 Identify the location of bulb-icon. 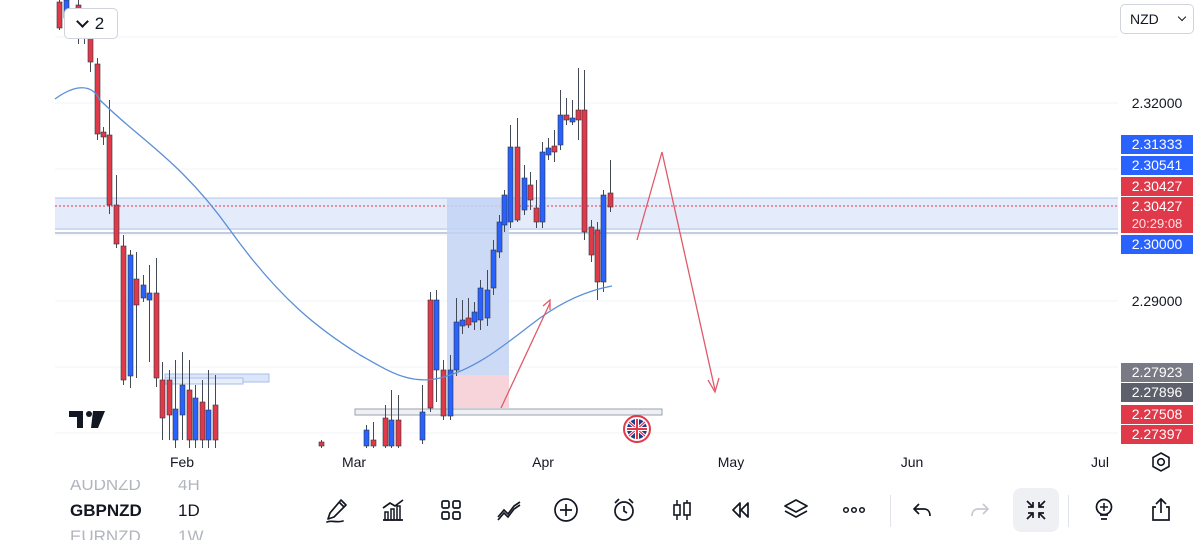
(1104, 509).